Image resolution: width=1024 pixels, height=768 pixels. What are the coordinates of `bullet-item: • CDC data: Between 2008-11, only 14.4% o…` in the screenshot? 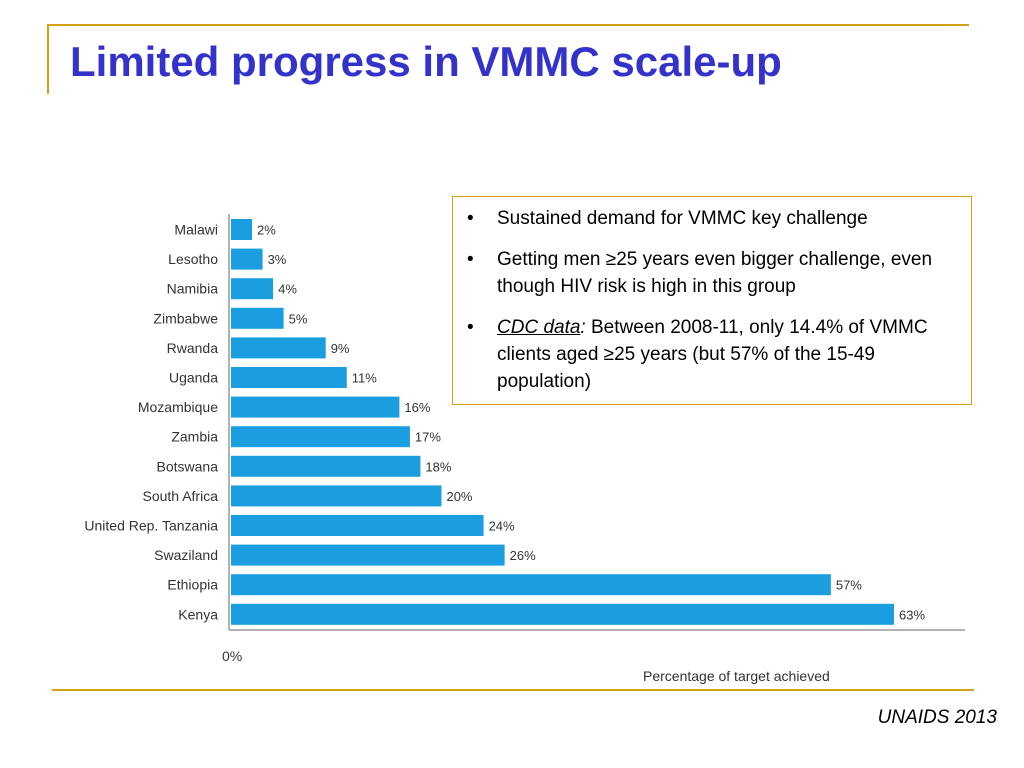 It's located at (714, 354).